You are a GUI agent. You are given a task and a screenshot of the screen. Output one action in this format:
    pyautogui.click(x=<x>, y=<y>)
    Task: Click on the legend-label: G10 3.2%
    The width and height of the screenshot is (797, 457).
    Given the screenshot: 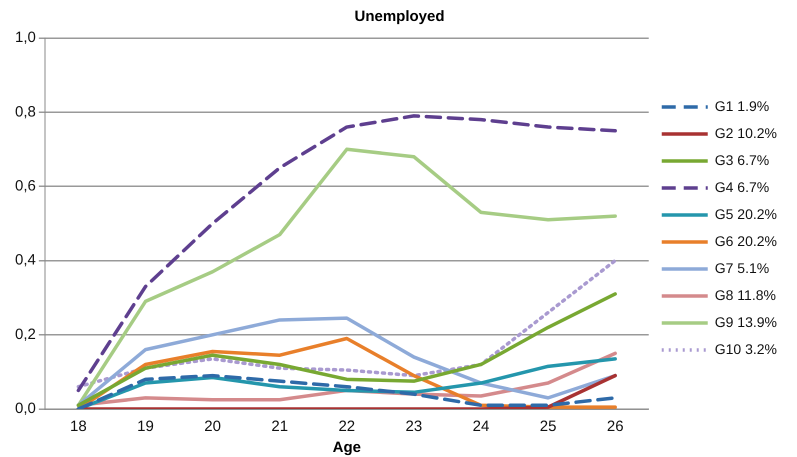 What is the action you would take?
    pyautogui.click(x=746, y=348)
    